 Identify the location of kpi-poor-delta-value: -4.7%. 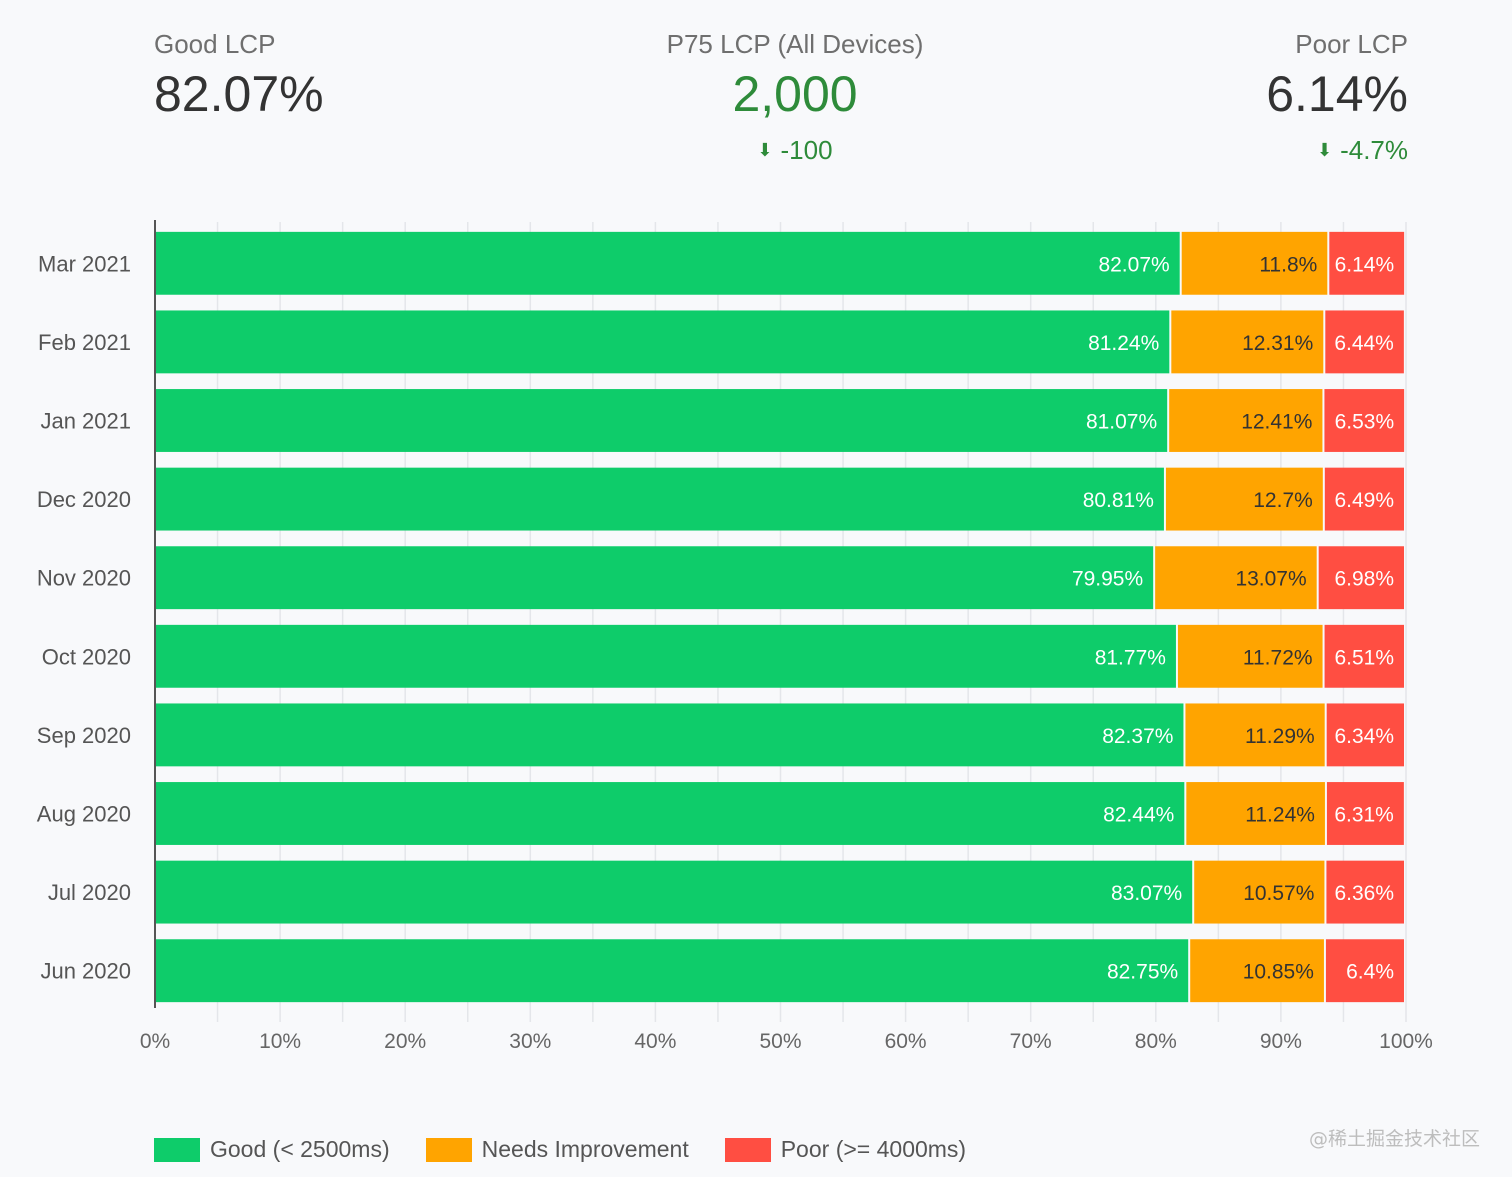
(1374, 150).